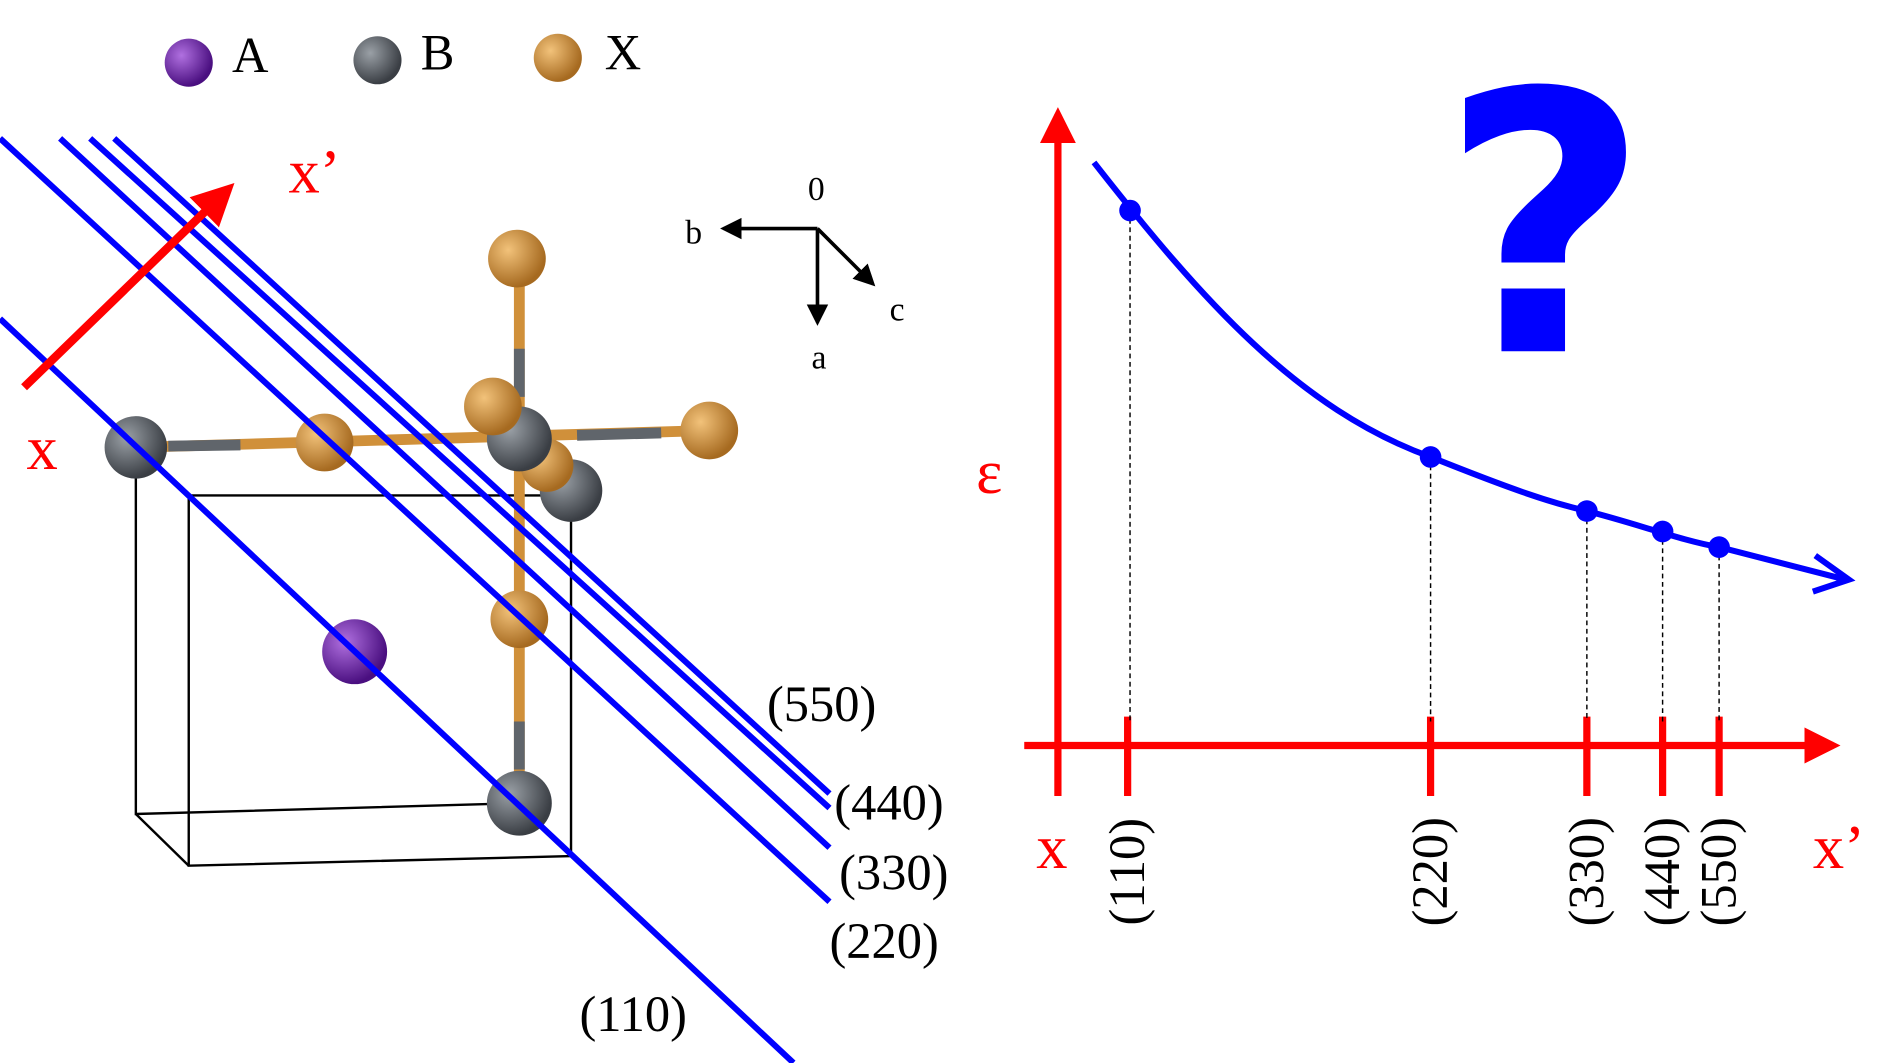 This screenshot has width=1885, height=1063. What do you see at coordinates (693, 232) in the screenshot?
I see `axis-b: b` at bounding box center [693, 232].